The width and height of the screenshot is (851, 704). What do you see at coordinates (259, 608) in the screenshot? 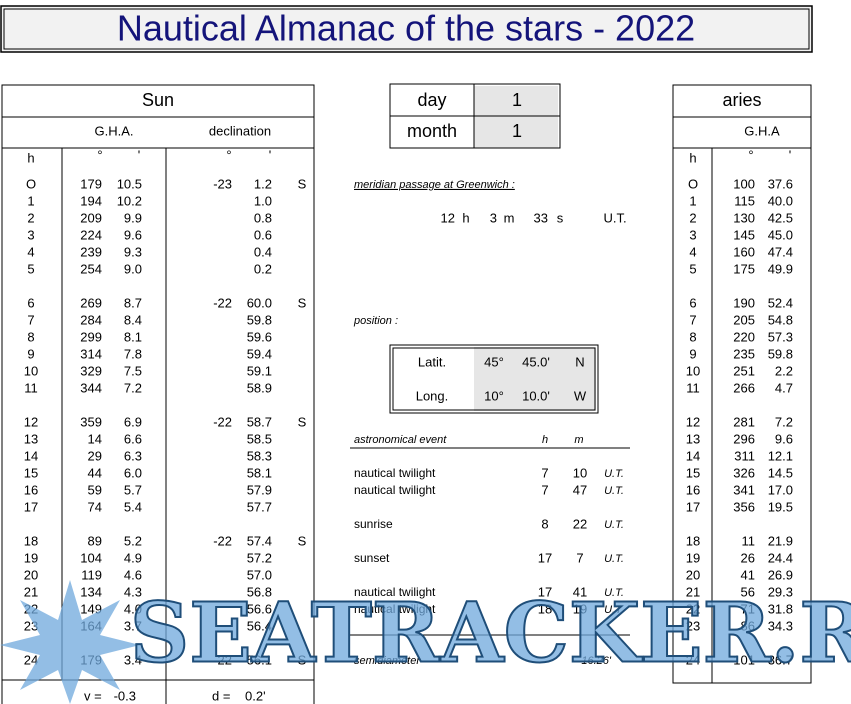
I see `dec-minutes: 56.6` at bounding box center [259, 608].